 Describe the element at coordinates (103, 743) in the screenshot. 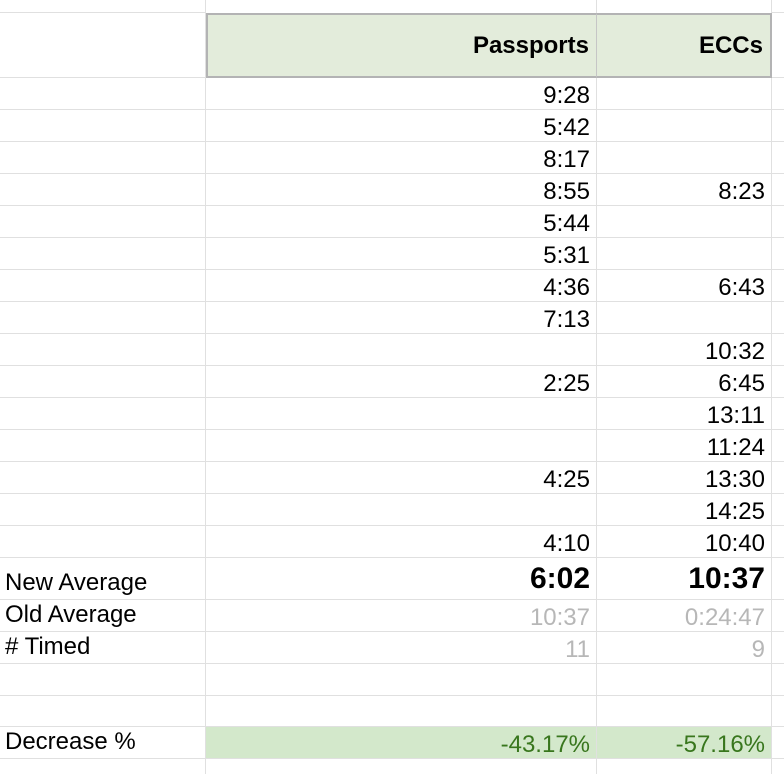

I see `decrease-label: Decrease %` at that location.